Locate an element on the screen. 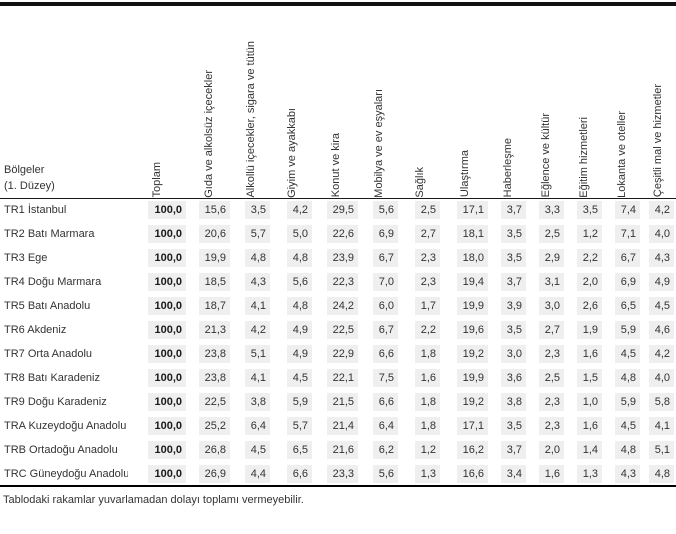 This screenshot has width=676, height=534. region-column-header: Bölgeler (1. Düzey) is located at coordinates (64, 102).